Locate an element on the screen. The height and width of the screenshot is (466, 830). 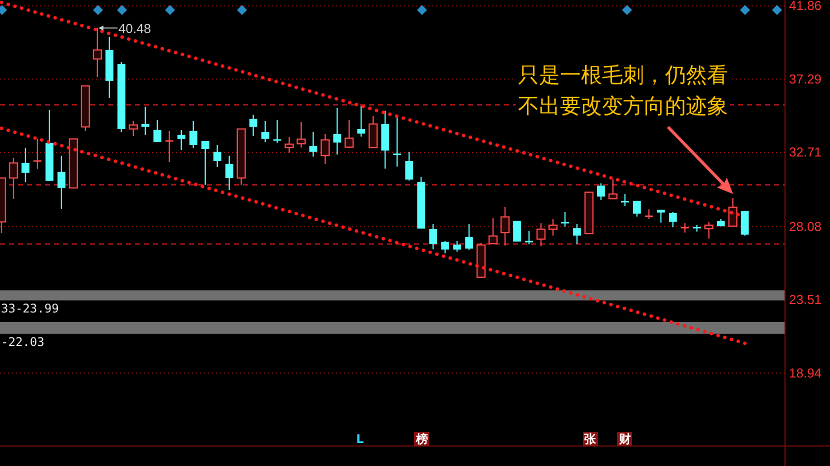
y-tick-label: 23.51 is located at coordinates (805, 300).